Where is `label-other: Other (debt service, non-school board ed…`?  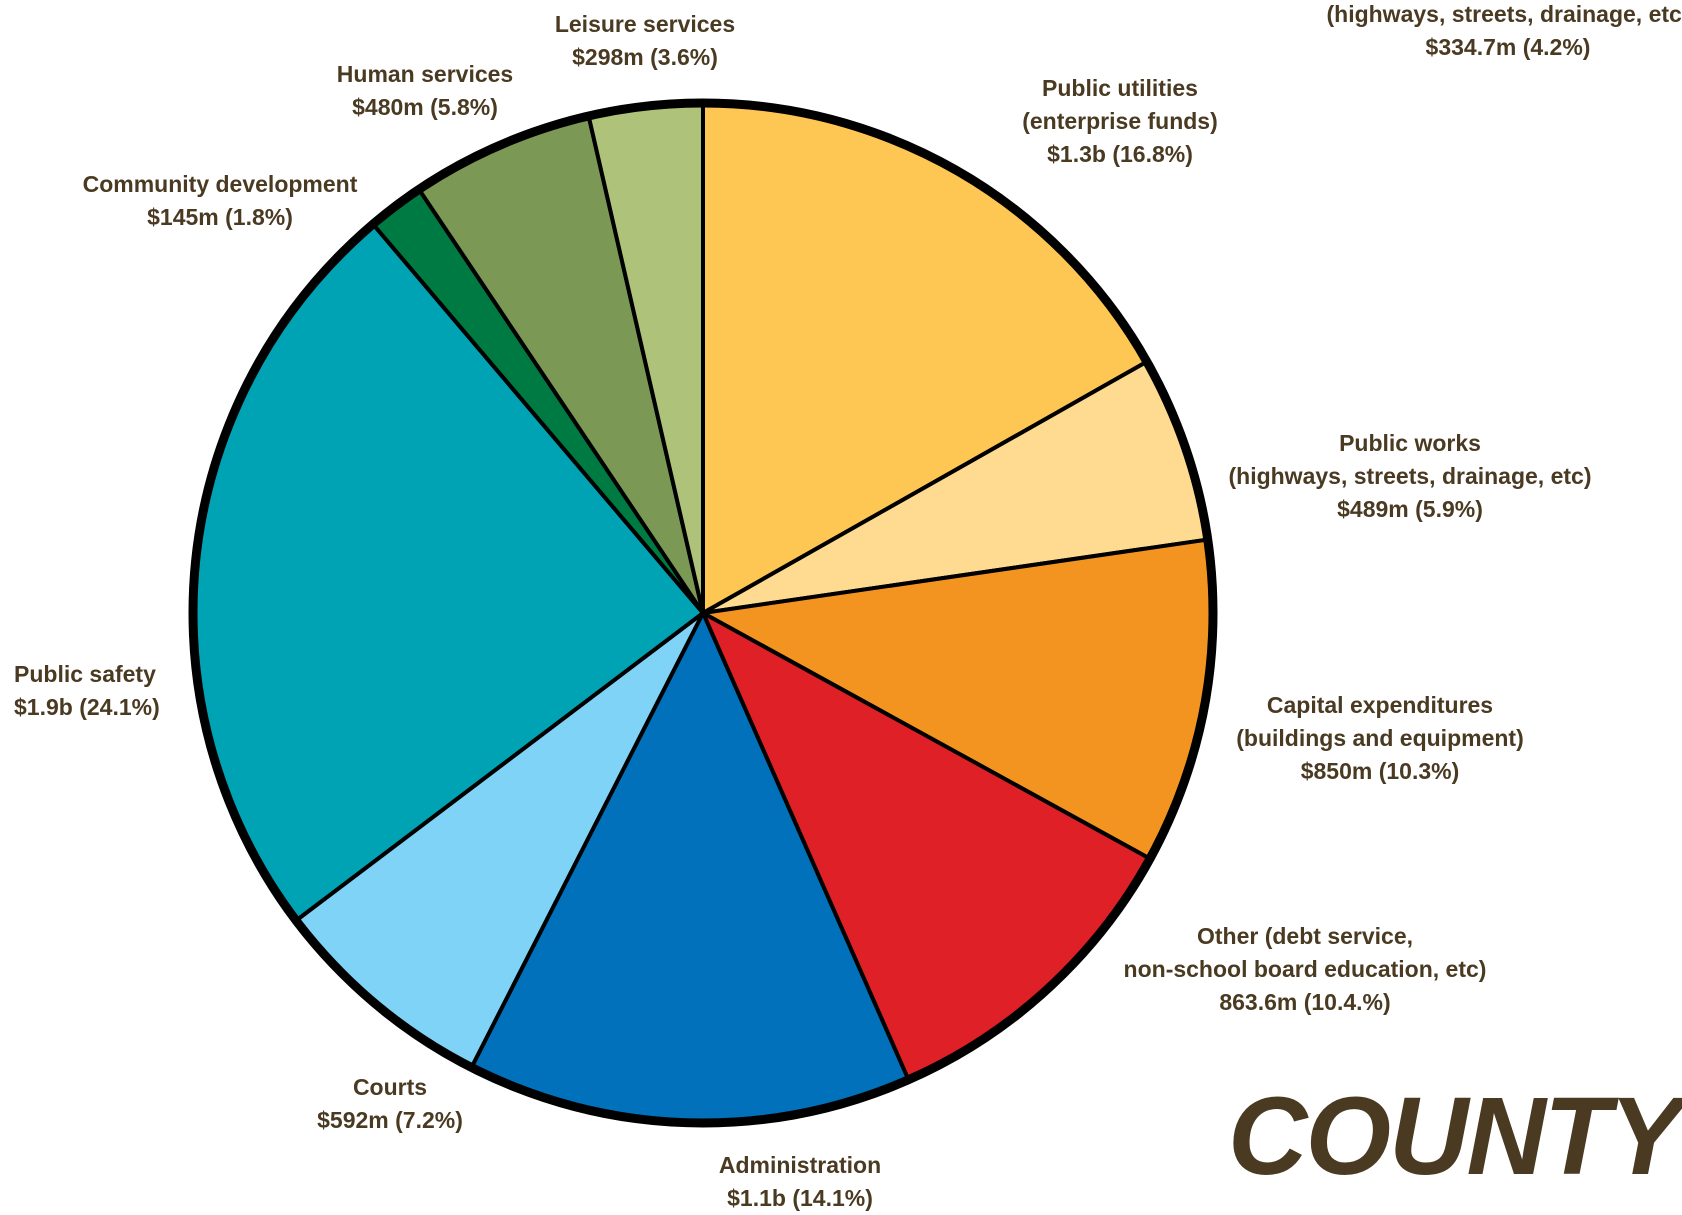
label-other: Other (debt service, non-school board ed… is located at coordinates (1305, 969).